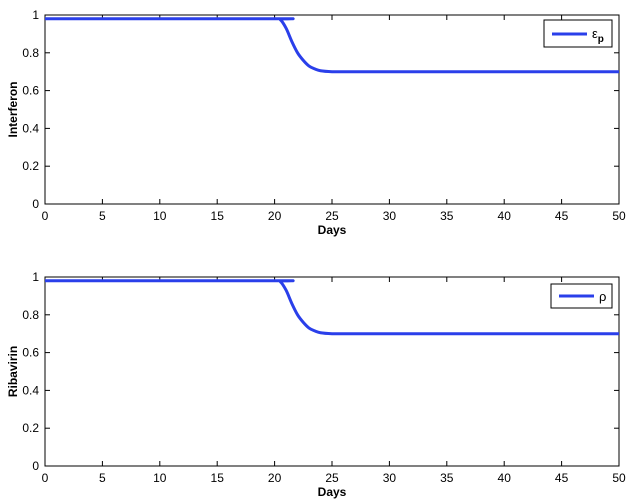 Image resolution: width=630 pixels, height=504 pixels. Describe the element at coordinates (13, 109) in the screenshot. I see `y-axis-title: Interferon` at that location.